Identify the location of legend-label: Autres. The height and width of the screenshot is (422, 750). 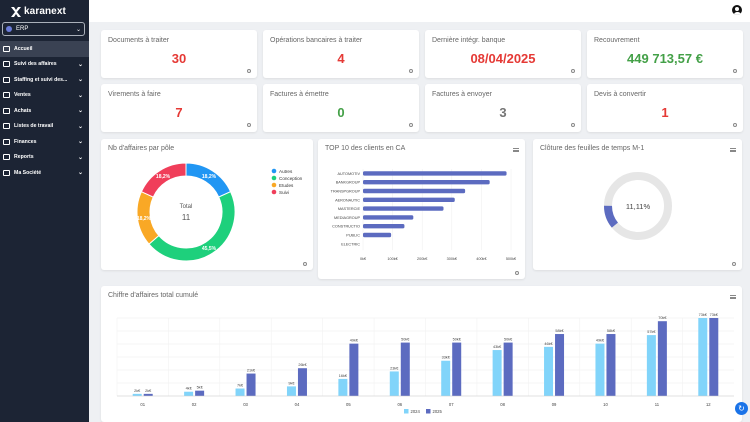
(286, 171).